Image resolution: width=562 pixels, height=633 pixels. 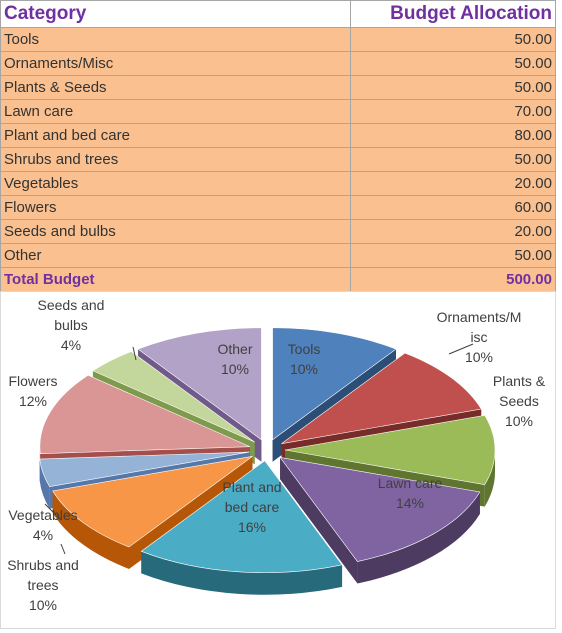 I want to click on pie-slice-plant-and-bed-care, so click(x=241, y=517).